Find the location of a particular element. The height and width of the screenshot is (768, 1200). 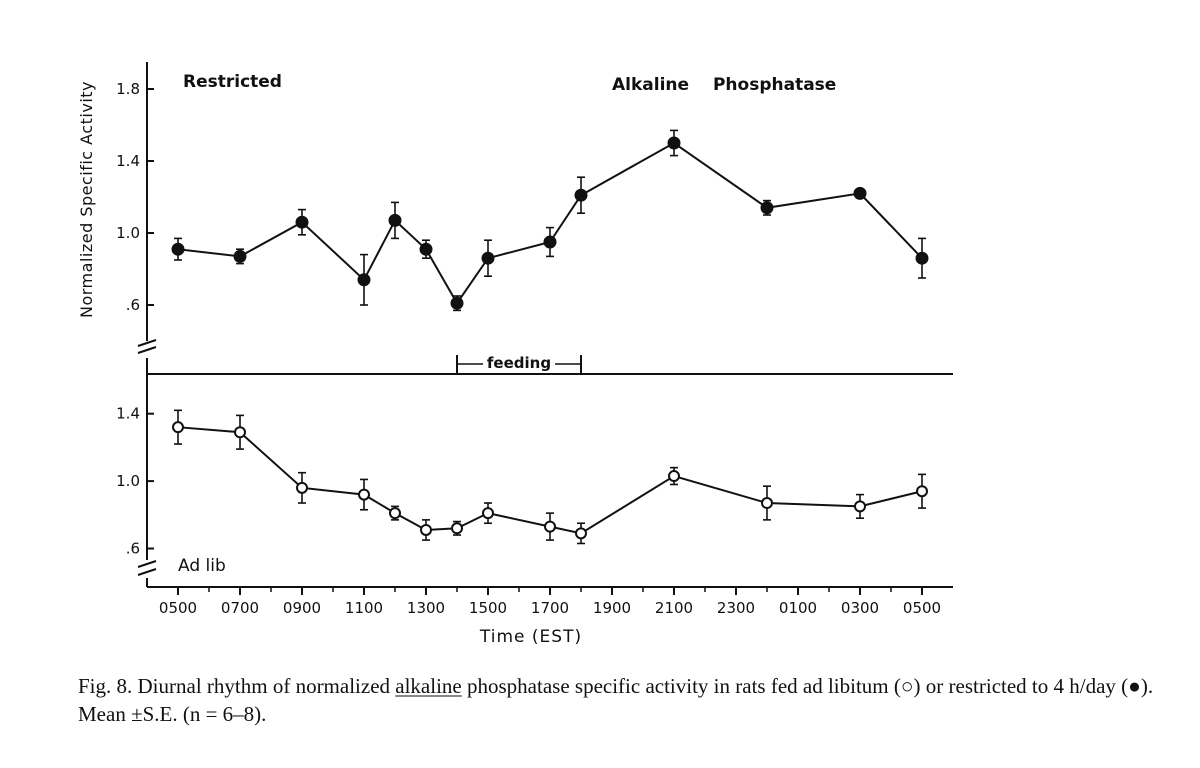

y-tick-label-top-2: 1.4 is located at coordinates (128, 161).